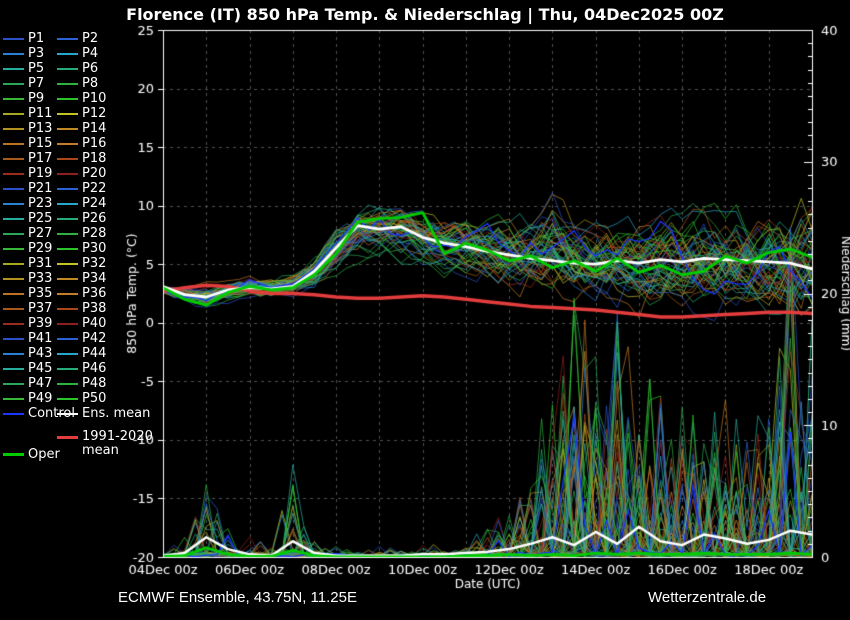 The width and height of the screenshot is (850, 620). Describe the element at coordinates (40, 203) in the screenshot. I see `legend-label-P23: P23` at that location.